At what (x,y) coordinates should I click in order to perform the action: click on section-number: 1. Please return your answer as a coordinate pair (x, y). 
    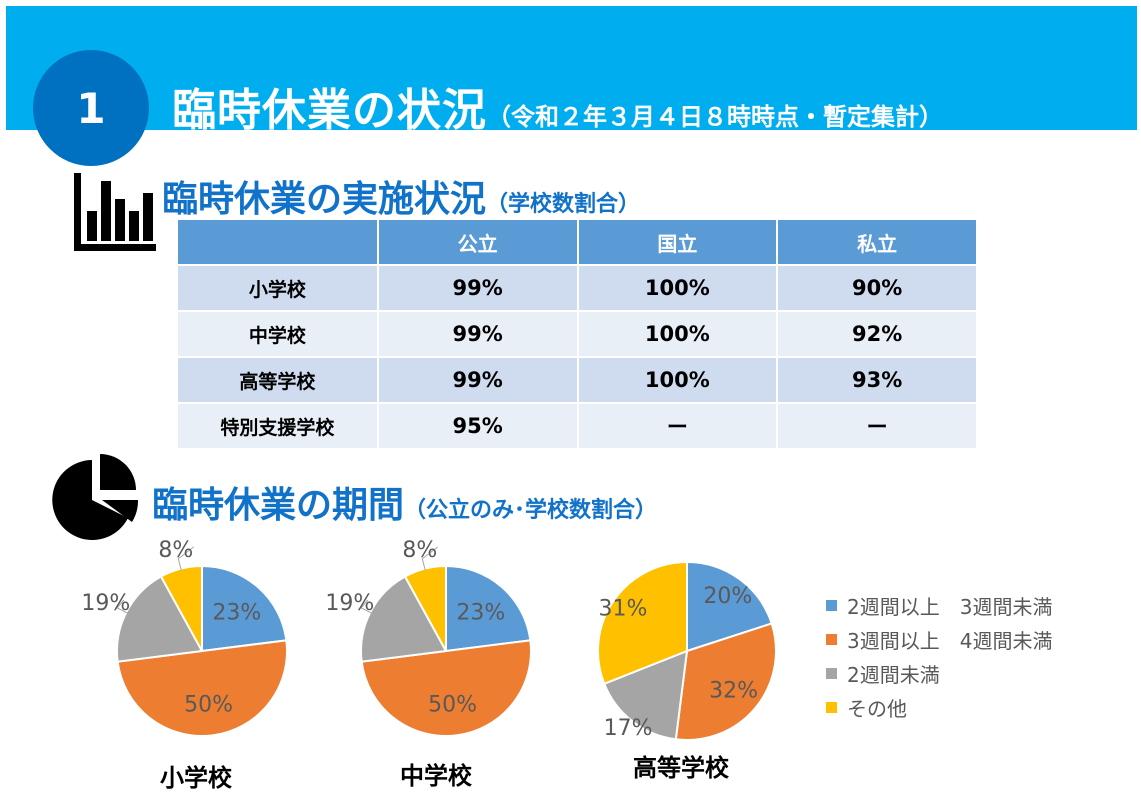
    Looking at the image, I should click on (91, 108).